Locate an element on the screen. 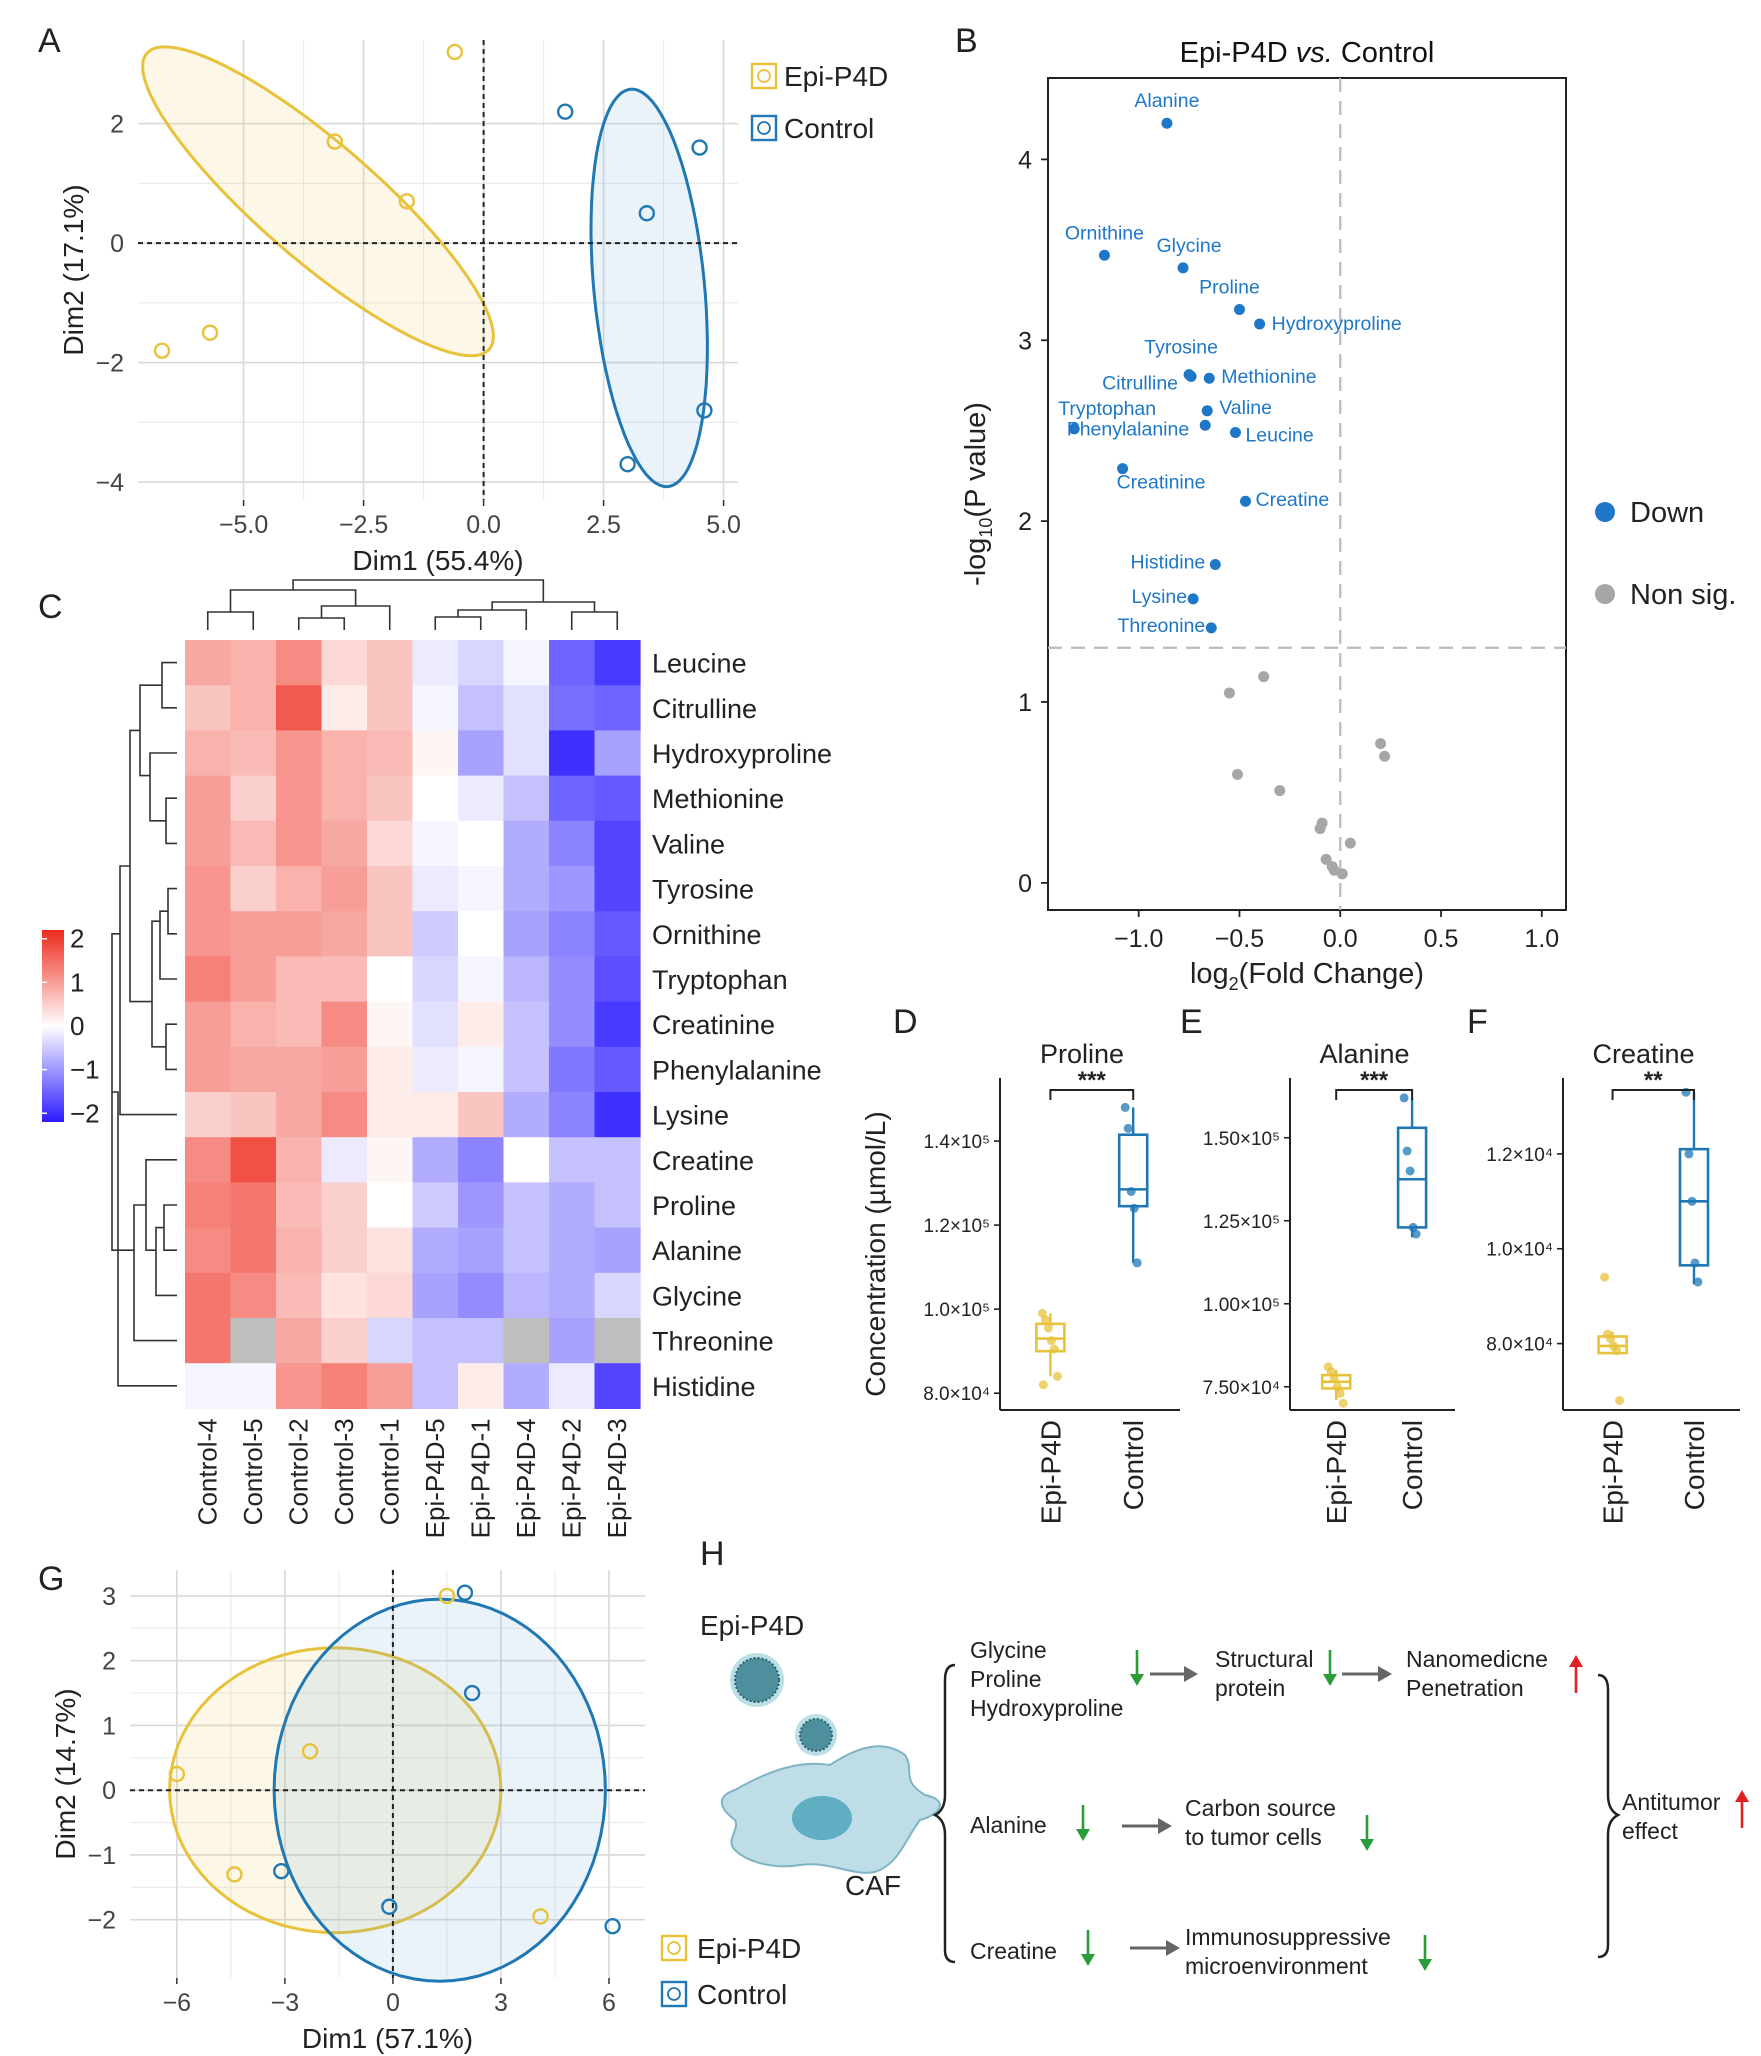  down-point-ornithine is located at coordinates (1104, 255).